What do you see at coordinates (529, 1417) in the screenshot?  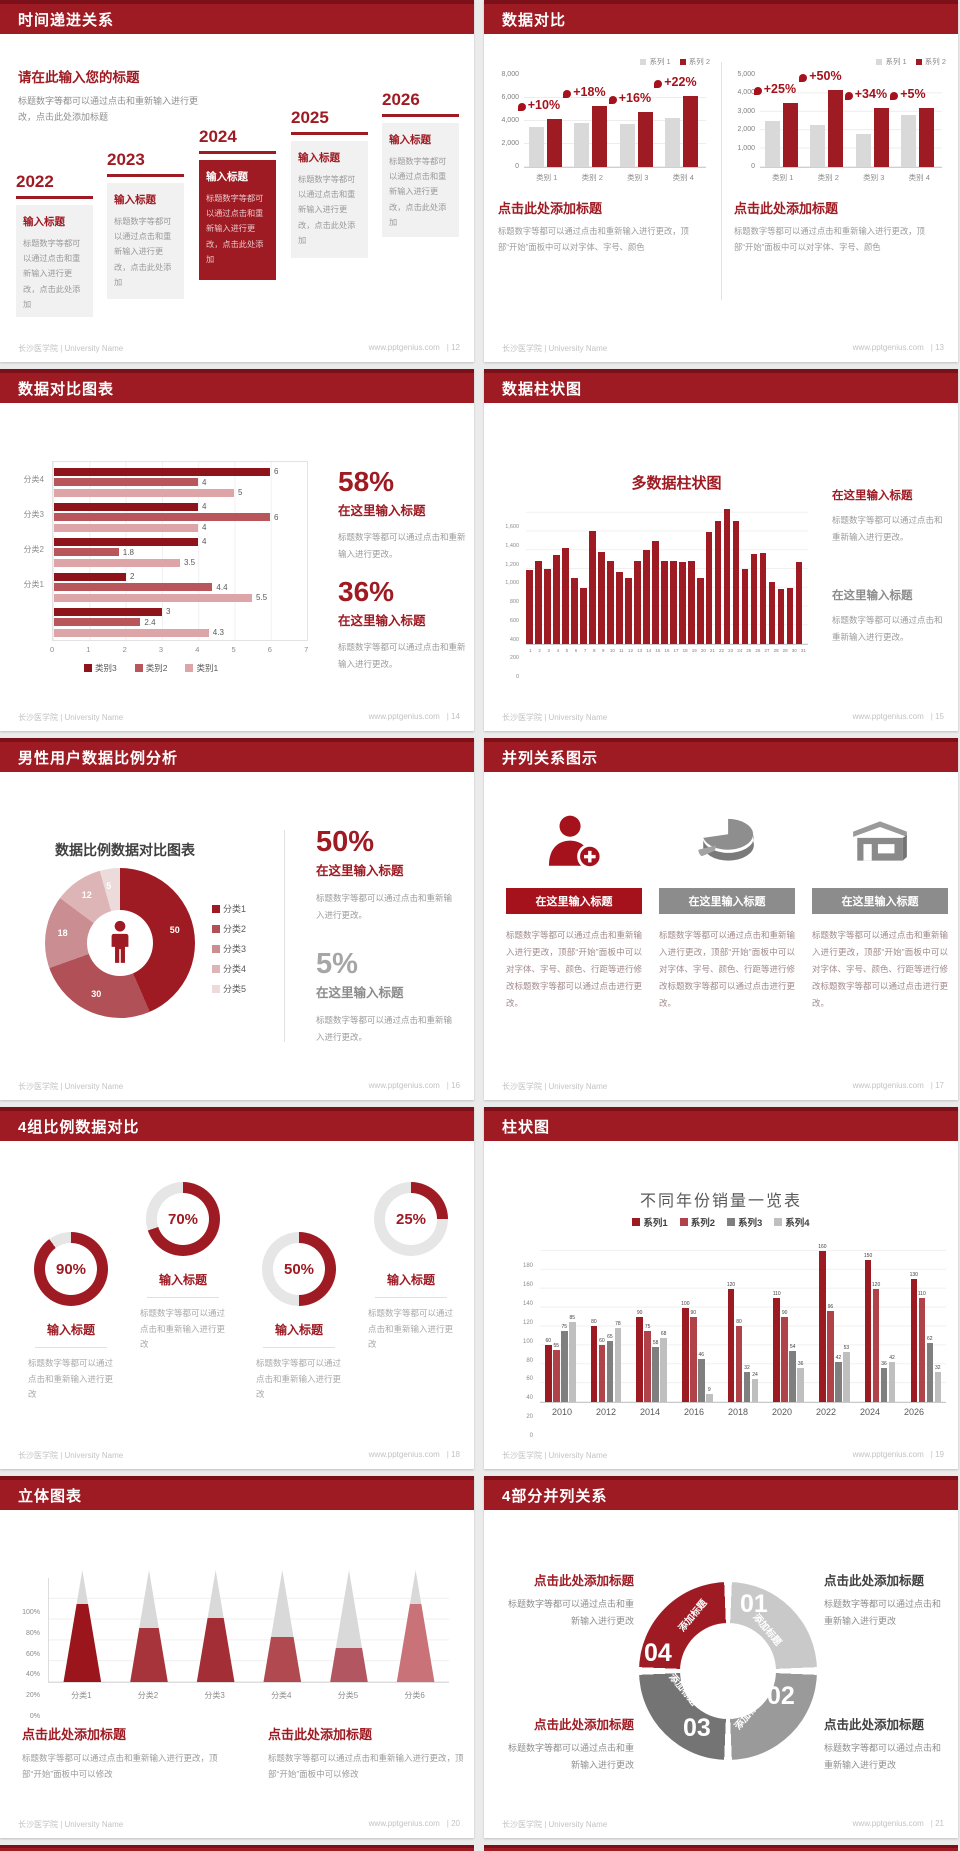 I see `y-tick-label: 20` at bounding box center [529, 1417].